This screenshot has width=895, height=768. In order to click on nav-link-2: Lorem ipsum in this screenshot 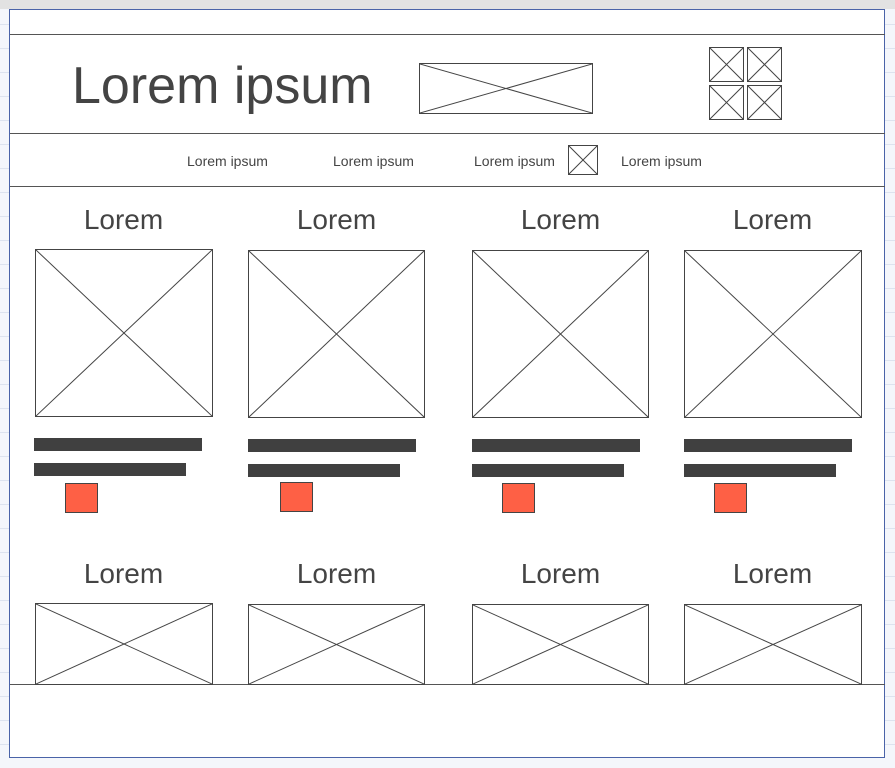, I will do `click(373, 161)`.